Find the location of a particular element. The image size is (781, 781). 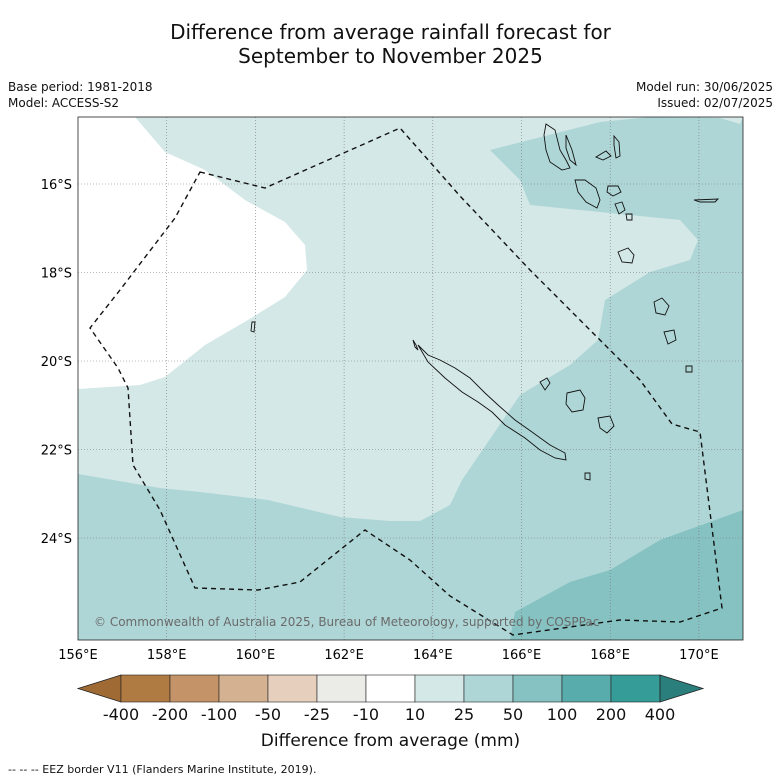

chesterfield-outline is located at coordinates (253, 327).